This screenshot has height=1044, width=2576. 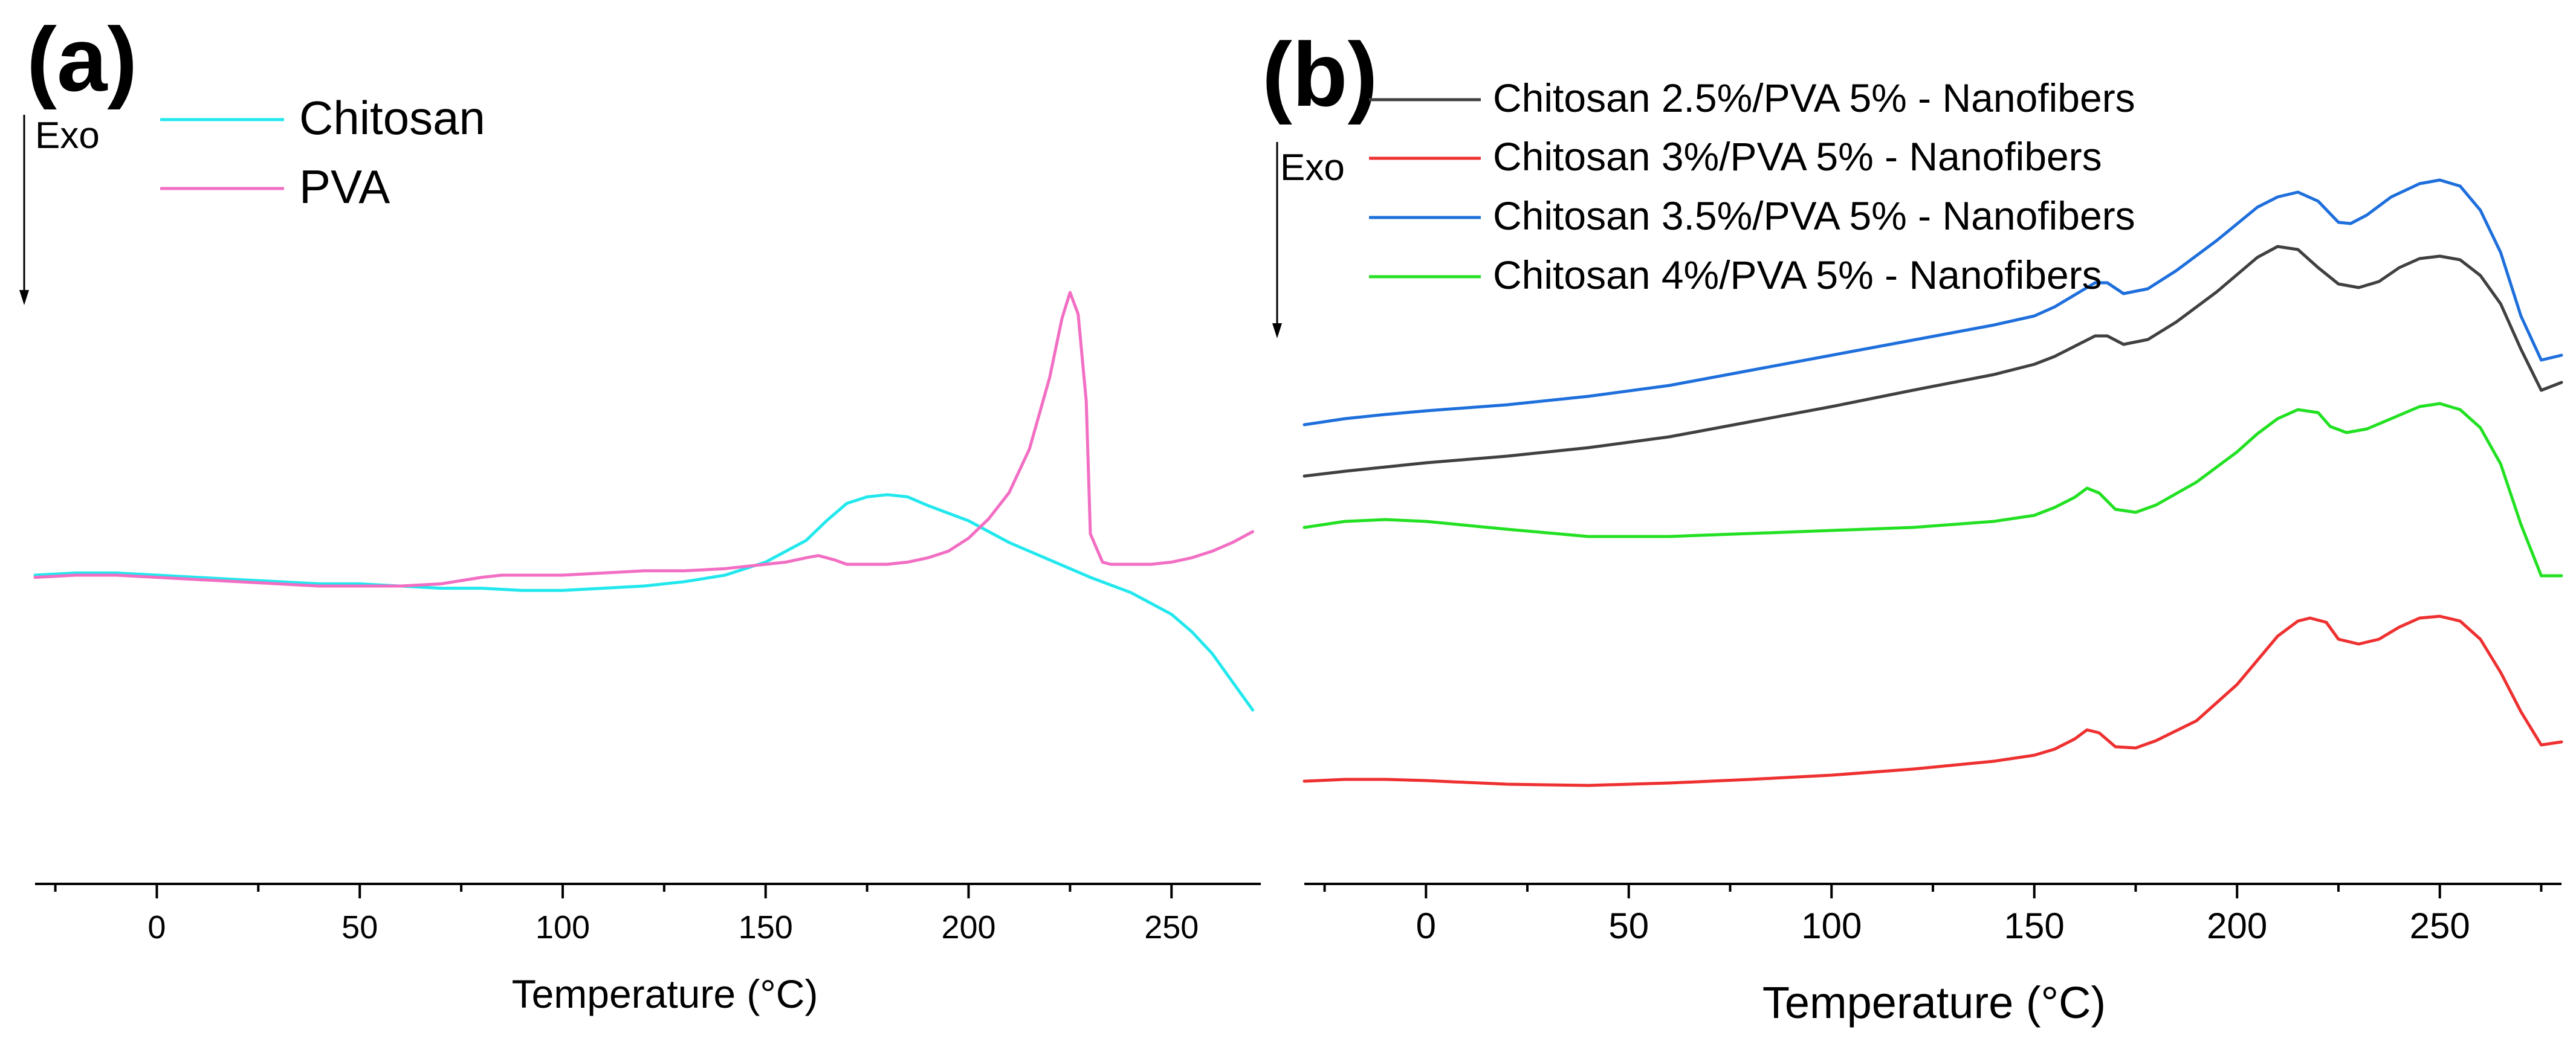 I want to click on panel-a-tick-label-0: 0, so click(x=156, y=927).